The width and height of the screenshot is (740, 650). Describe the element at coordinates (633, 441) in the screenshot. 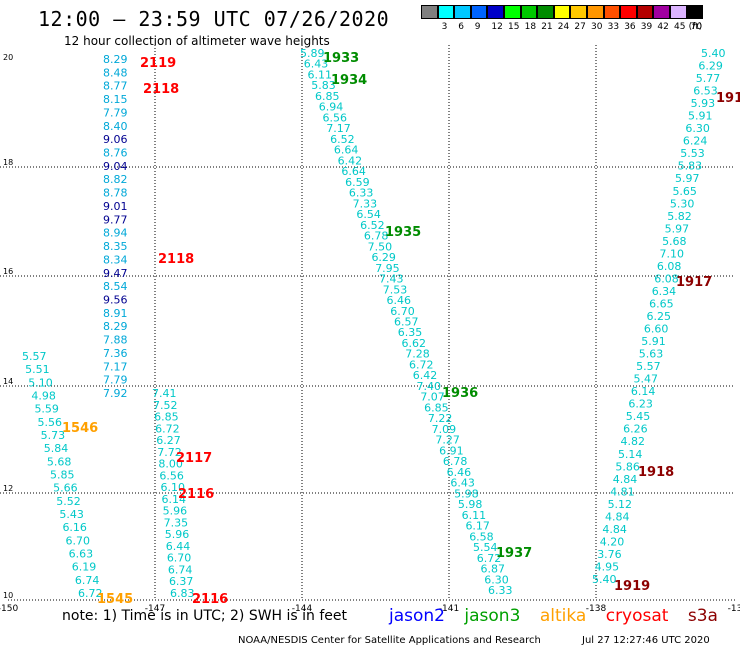

I see `wave-height-value: 4.82` at that location.